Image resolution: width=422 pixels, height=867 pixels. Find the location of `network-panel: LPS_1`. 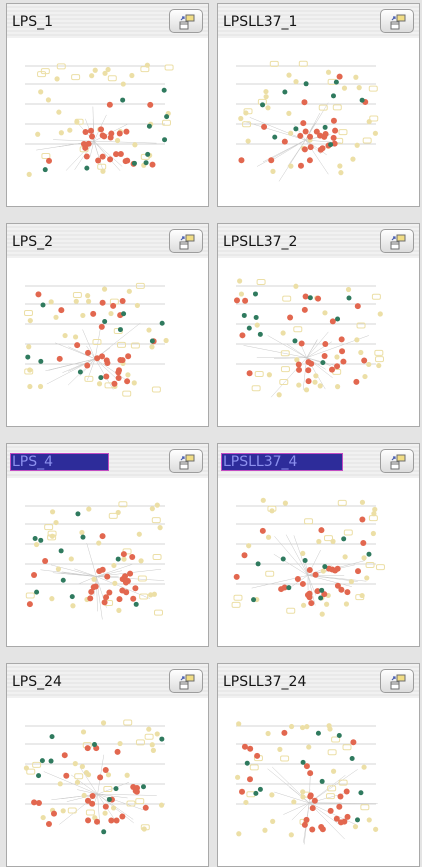

network-panel: LPS_1 is located at coordinates (107, 105).